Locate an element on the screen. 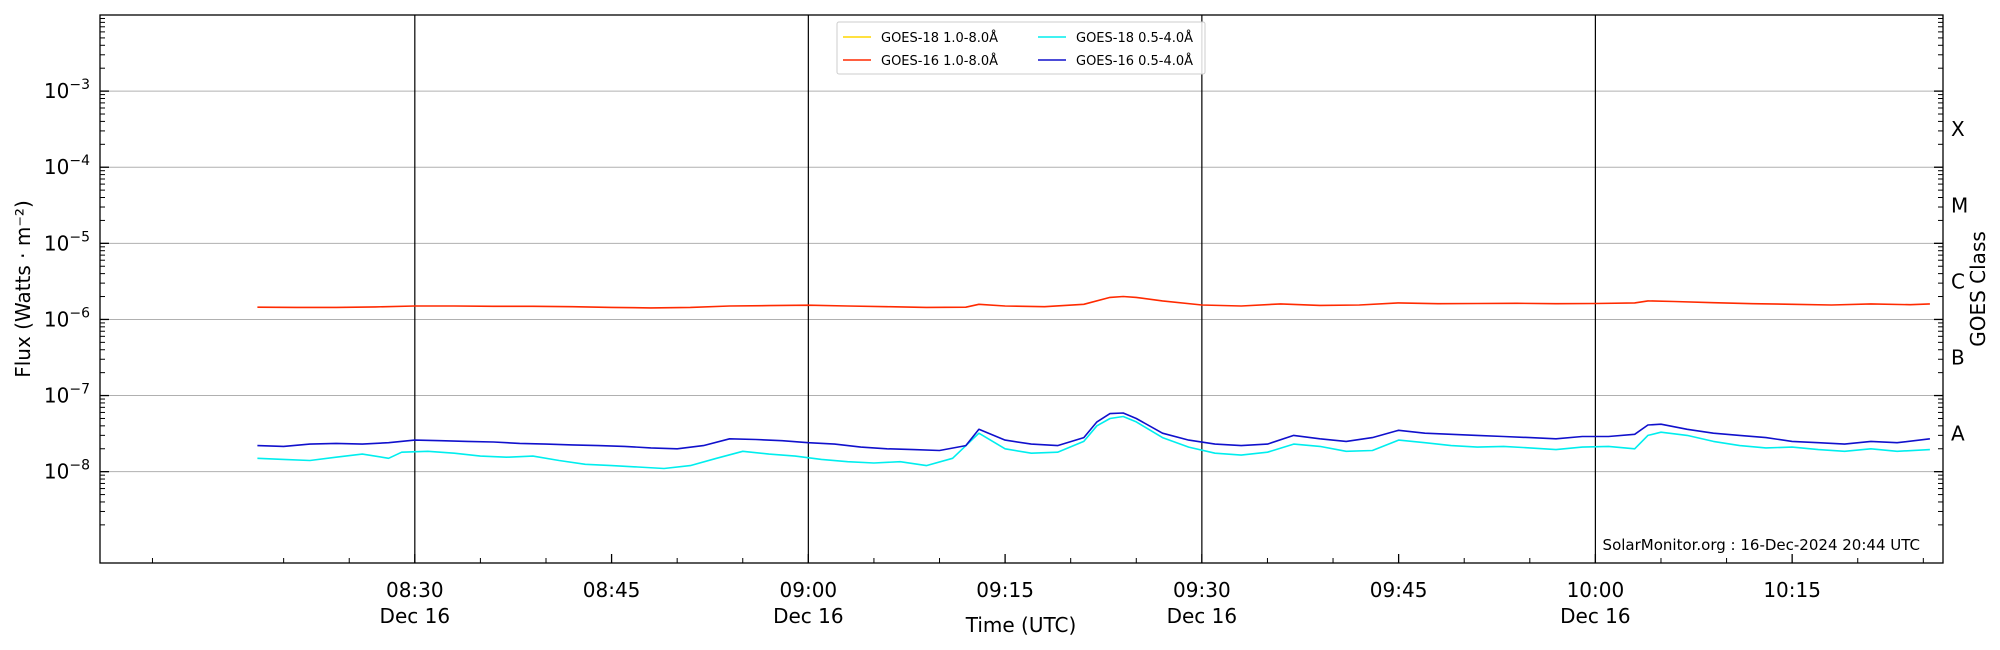 The width and height of the screenshot is (2000, 650). x-tick-label: 09:30 is located at coordinates (1202, 590).